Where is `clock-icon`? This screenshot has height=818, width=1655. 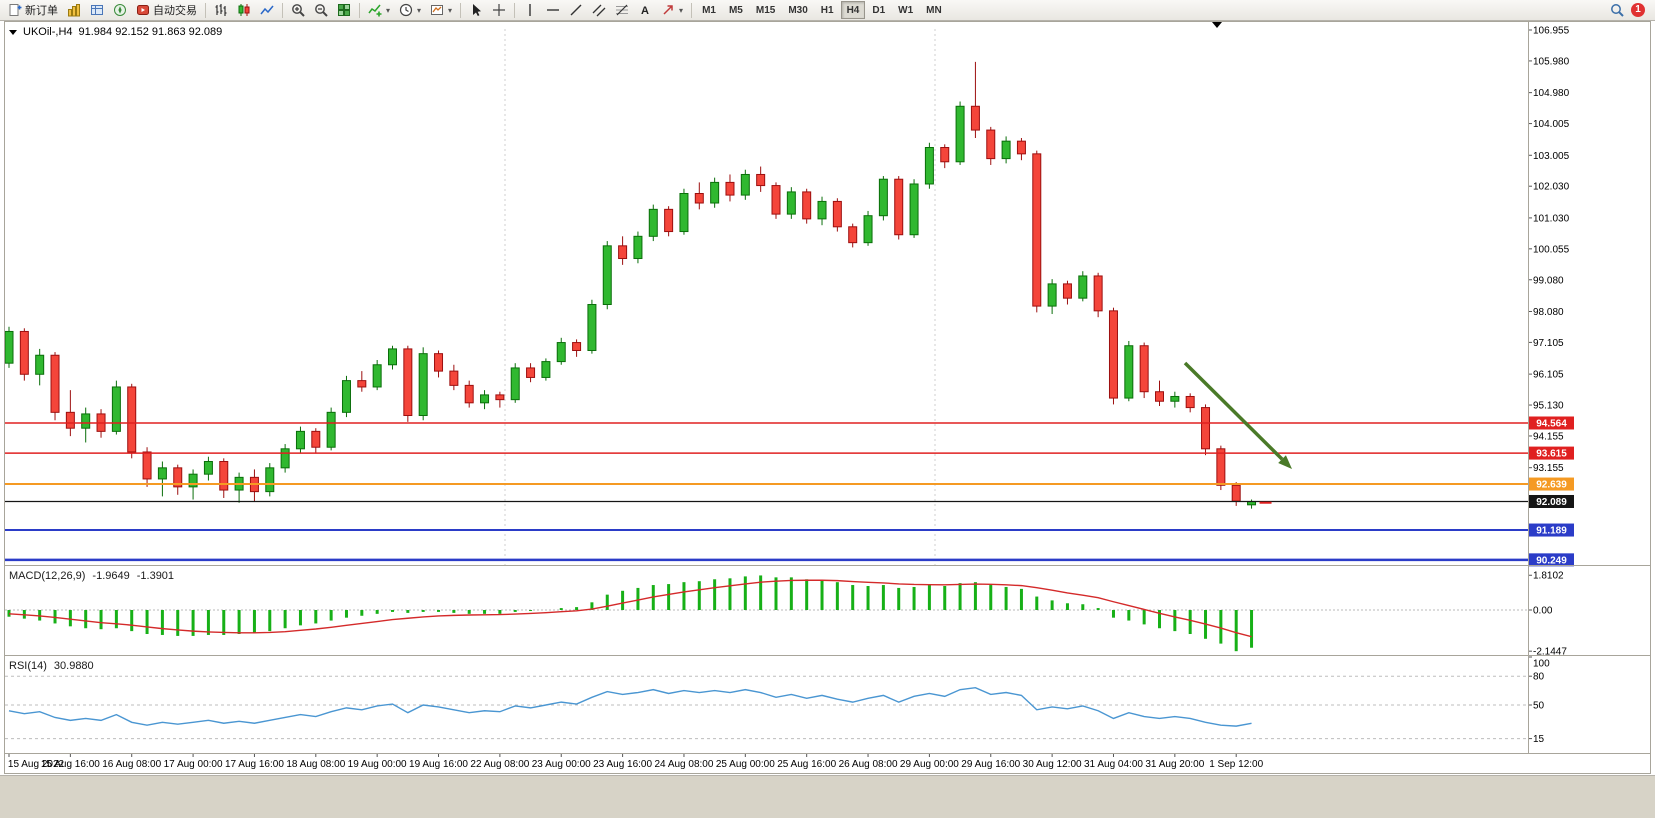 clock-icon is located at coordinates (406, 10).